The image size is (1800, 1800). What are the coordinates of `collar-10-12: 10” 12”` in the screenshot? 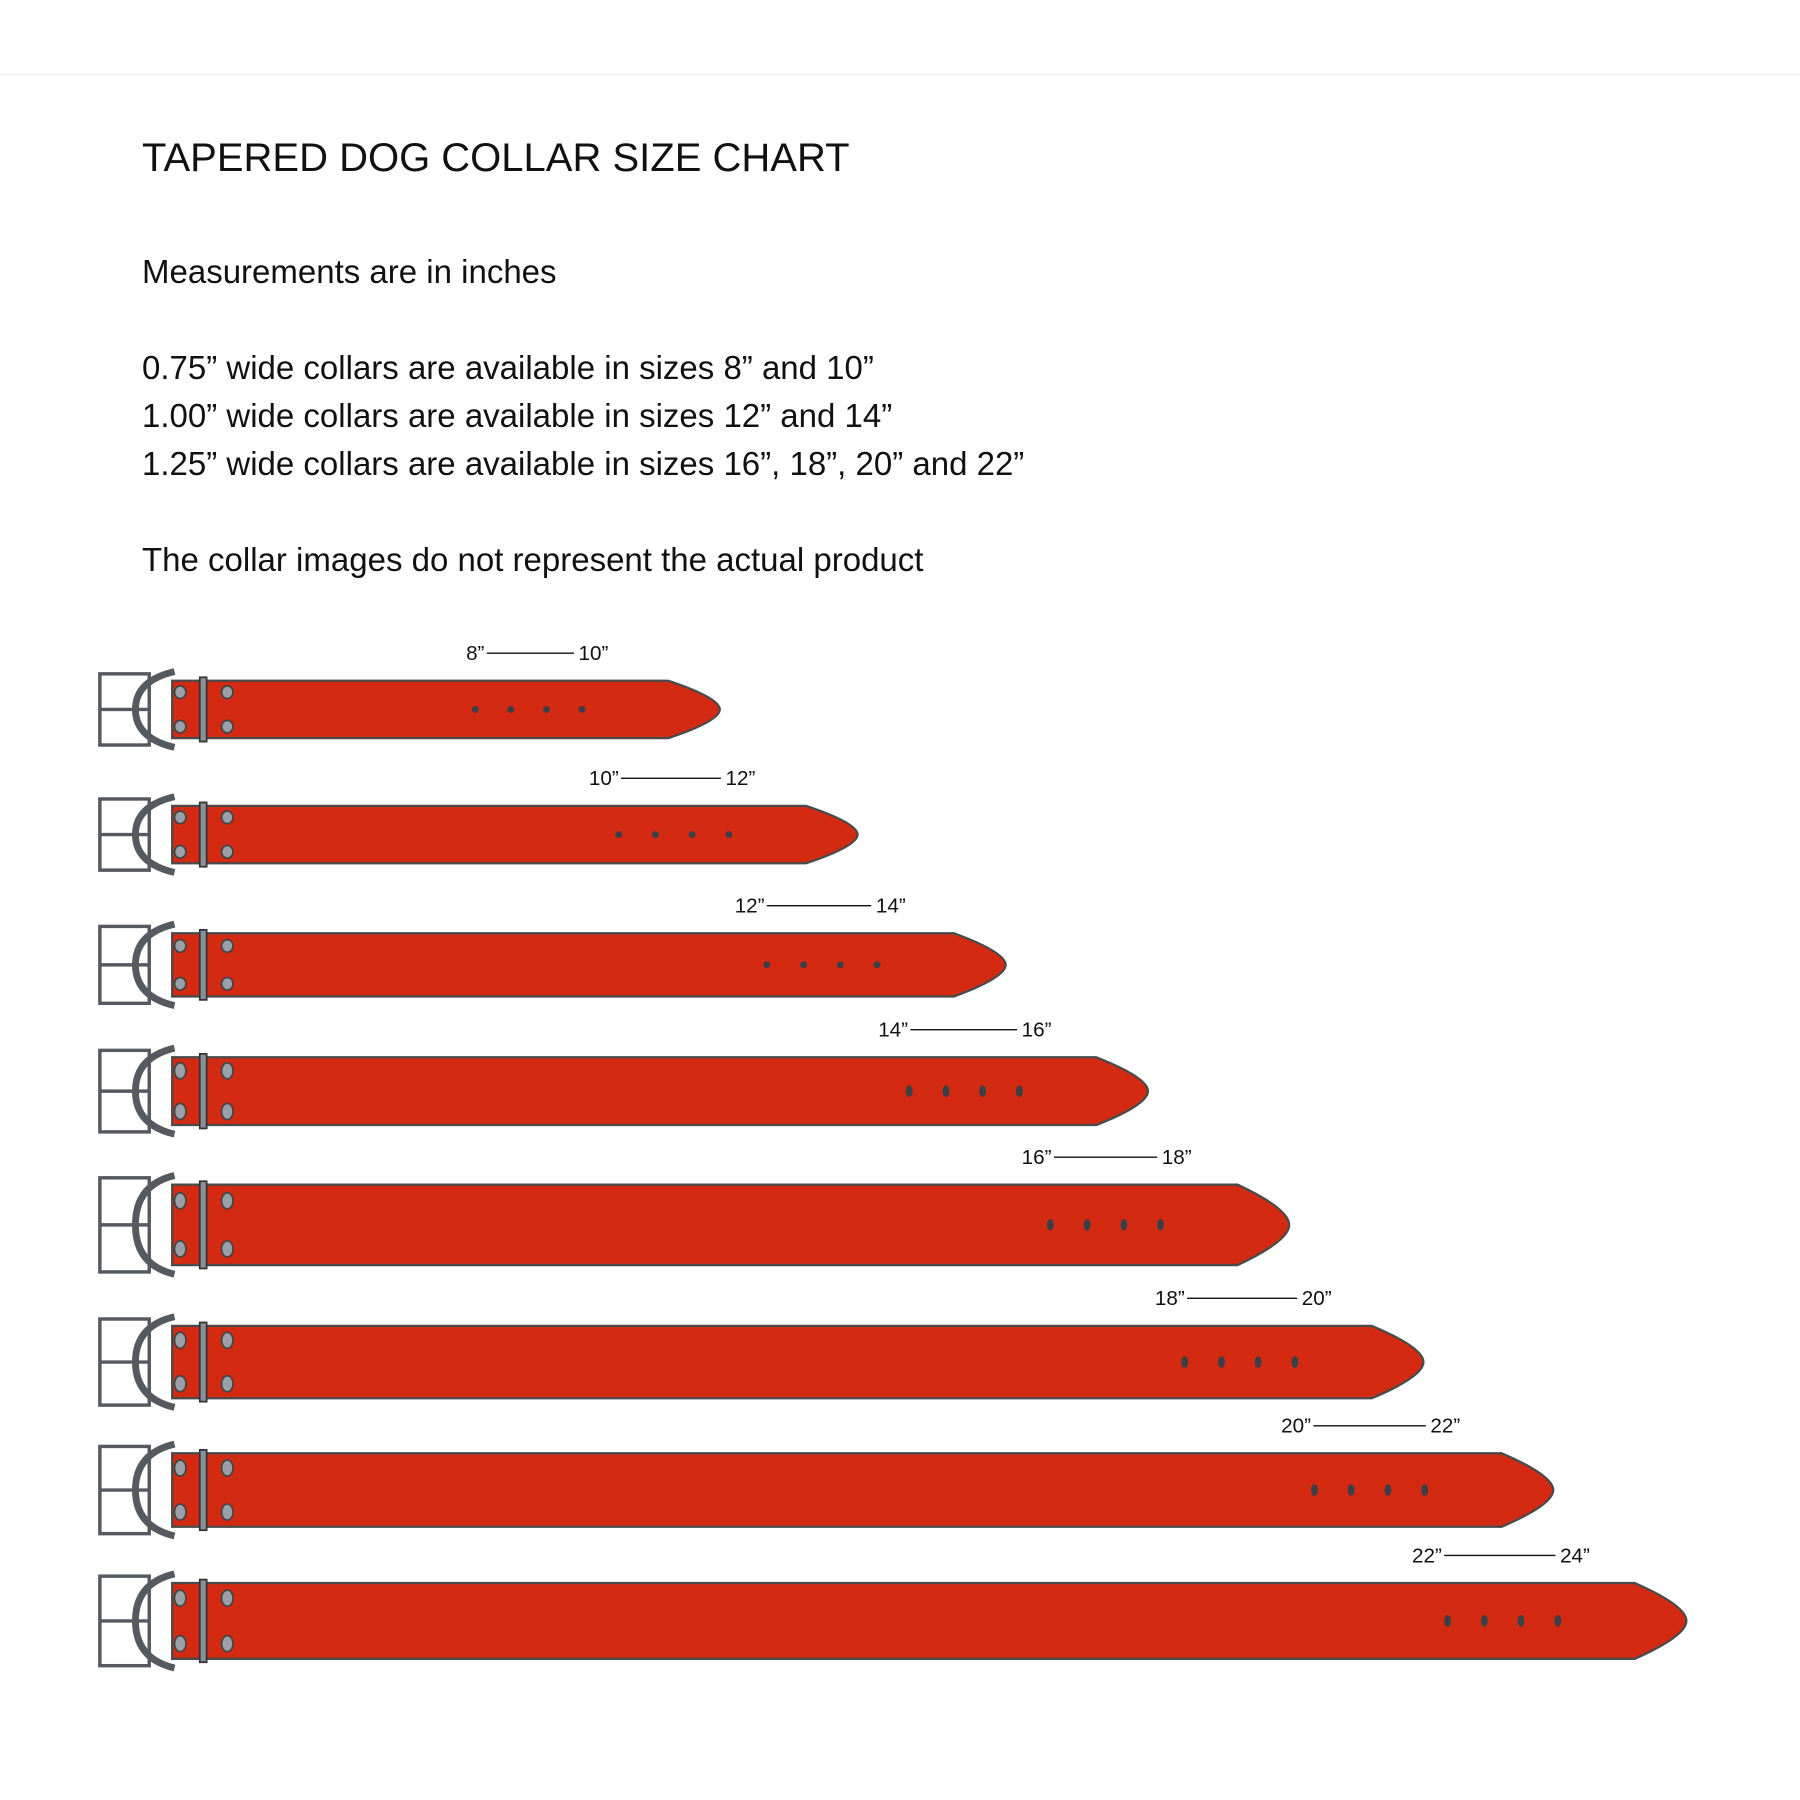 It's located at (478, 821).